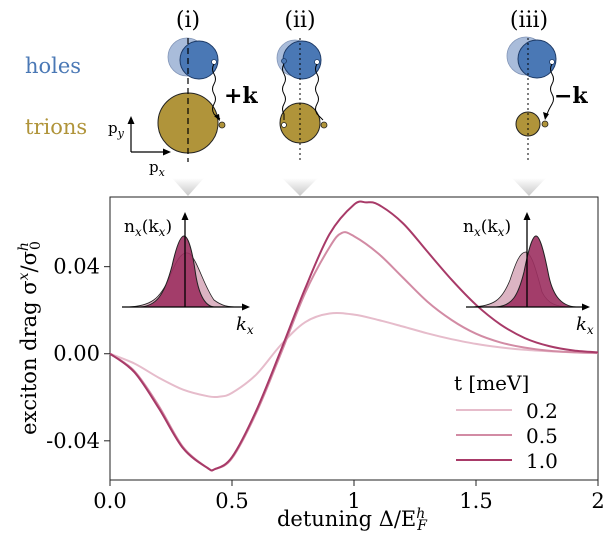 The image size is (603, 533). I want to click on y-tick-label: 0.04, so click(76, 267).